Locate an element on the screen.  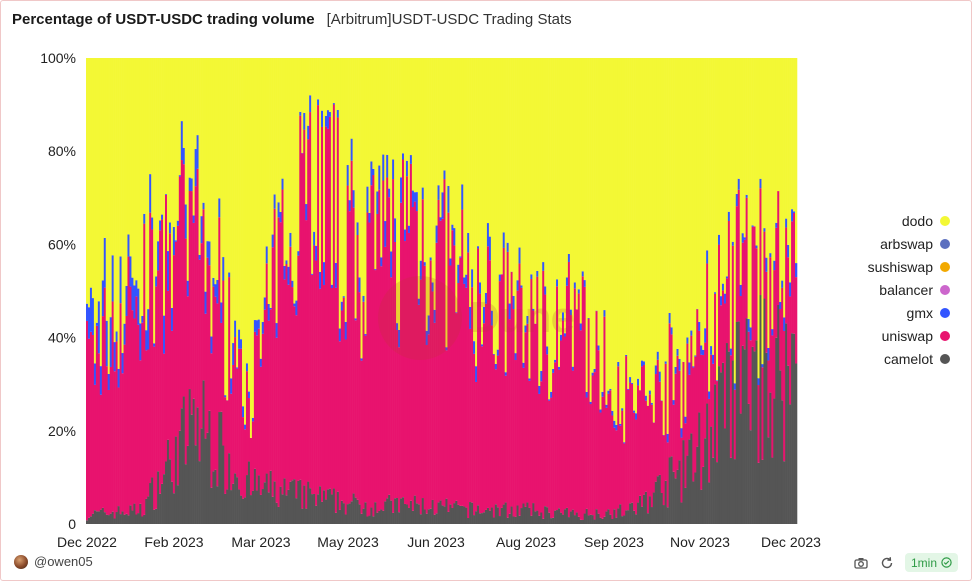
camera-icon is located at coordinates (861, 563).